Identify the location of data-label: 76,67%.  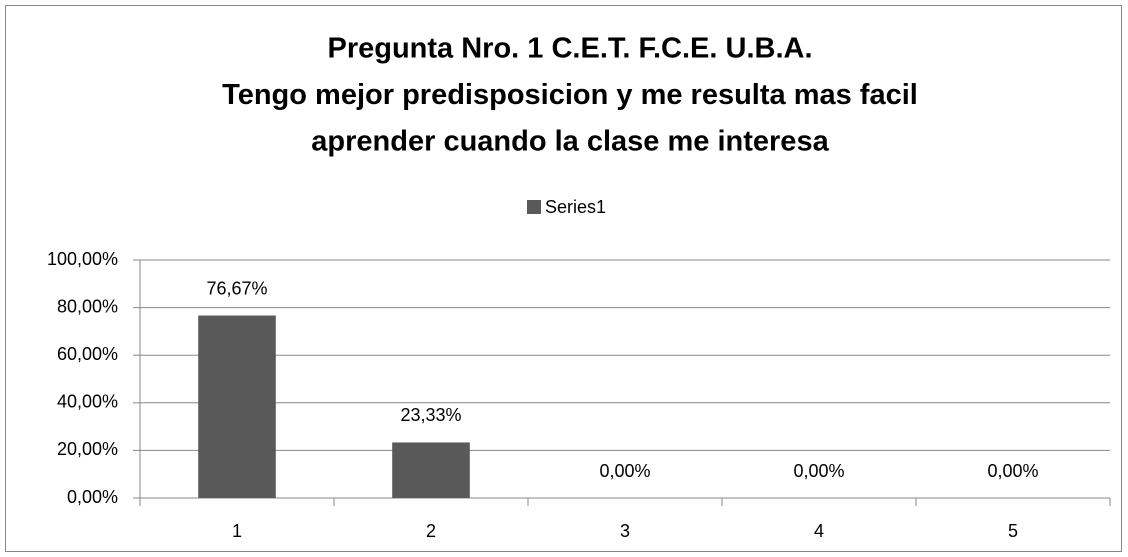
(236, 288).